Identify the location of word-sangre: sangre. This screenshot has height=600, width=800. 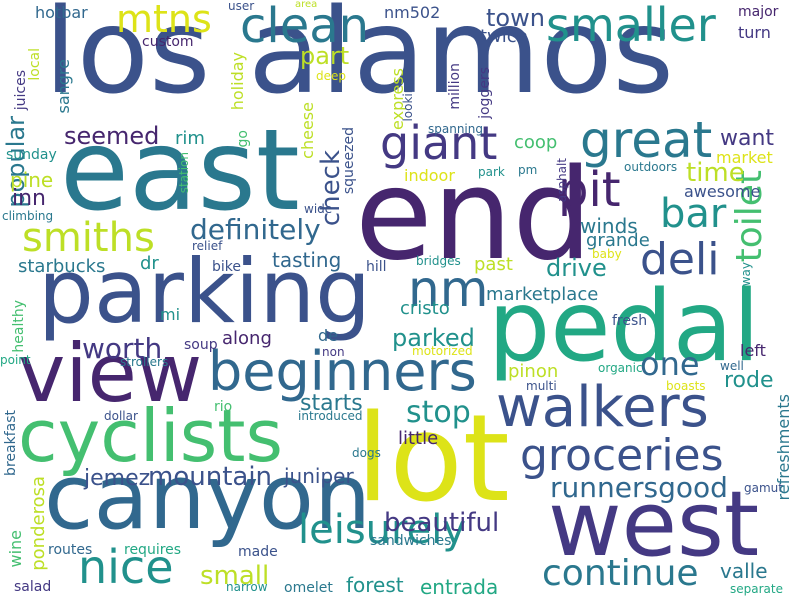
(63, 86).